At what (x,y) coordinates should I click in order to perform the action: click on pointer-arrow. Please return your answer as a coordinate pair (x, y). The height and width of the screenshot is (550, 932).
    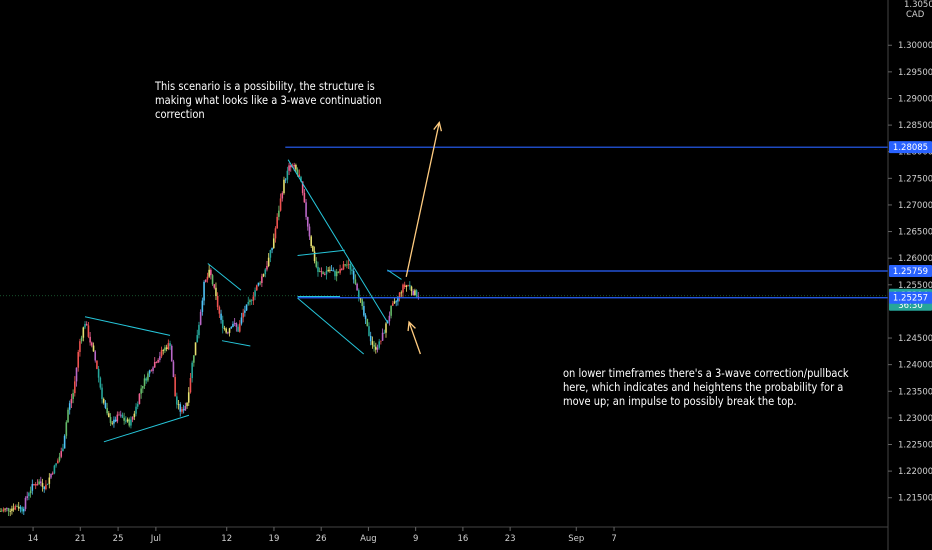
    Looking at the image, I should click on (414, 338).